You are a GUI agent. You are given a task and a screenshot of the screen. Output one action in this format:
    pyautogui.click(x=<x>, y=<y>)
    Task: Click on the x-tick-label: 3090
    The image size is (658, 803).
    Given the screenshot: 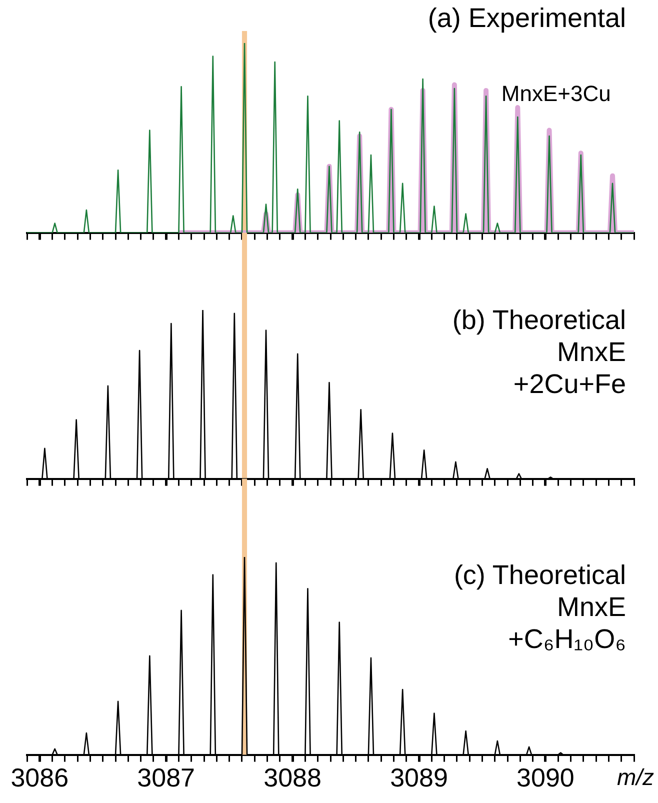 What is the action you would take?
    pyautogui.click(x=545, y=777)
    